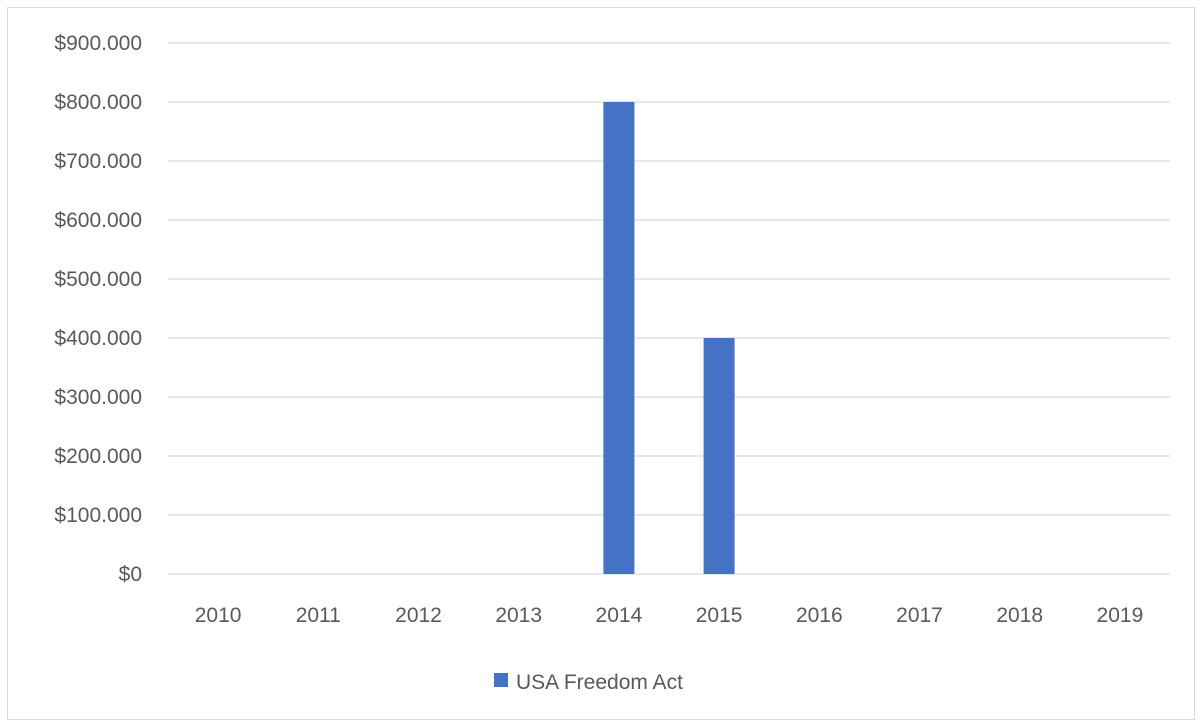  Describe the element at coordinates (98, 161) in the screenshot. I see `y-tick-label: $700.000` at that location.